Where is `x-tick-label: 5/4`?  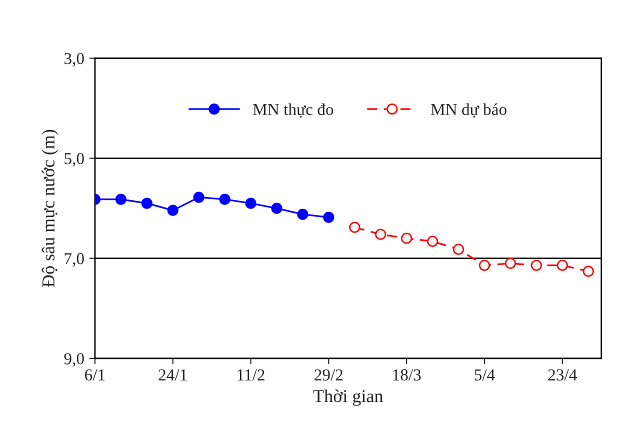
x-tick-label: 5/4 is located at coordinates (484, 375).